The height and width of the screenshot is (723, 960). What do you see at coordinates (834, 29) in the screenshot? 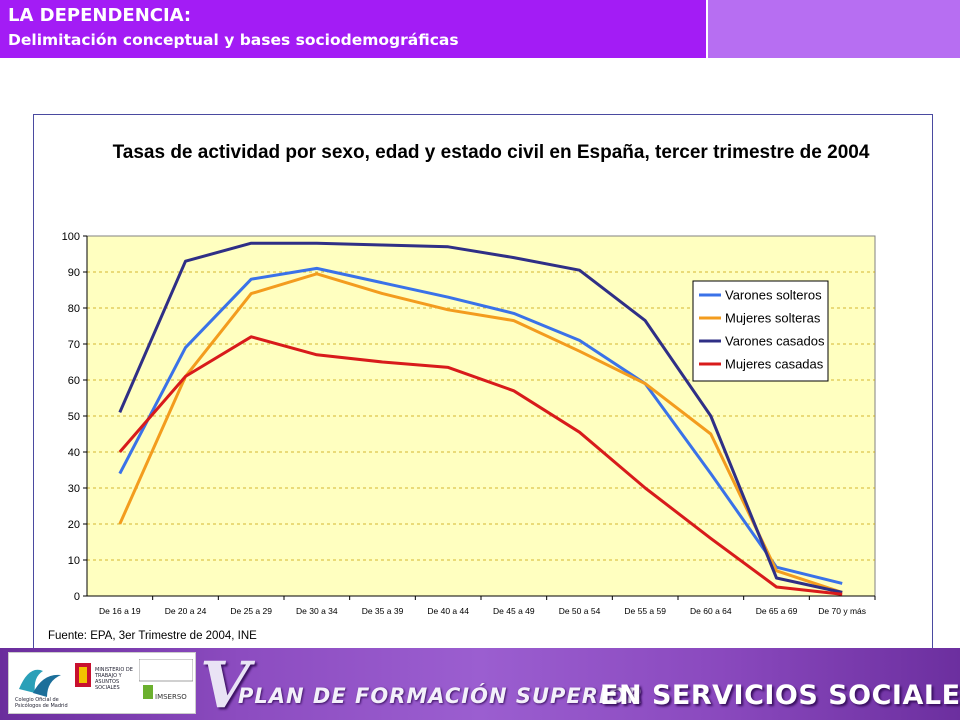
I see `header-accent` at bounding box center [834, 29].